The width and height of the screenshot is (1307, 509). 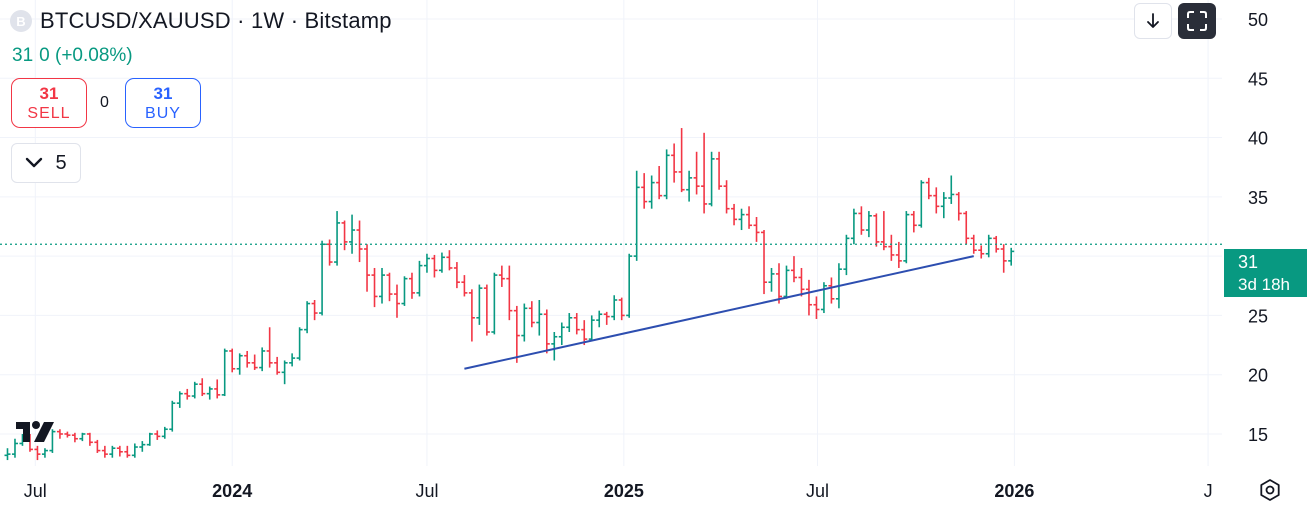 I want to click on chart-header: B BTCUSD/XAUUSD · 1W · Bitstamp, so click(x=201, y=21).